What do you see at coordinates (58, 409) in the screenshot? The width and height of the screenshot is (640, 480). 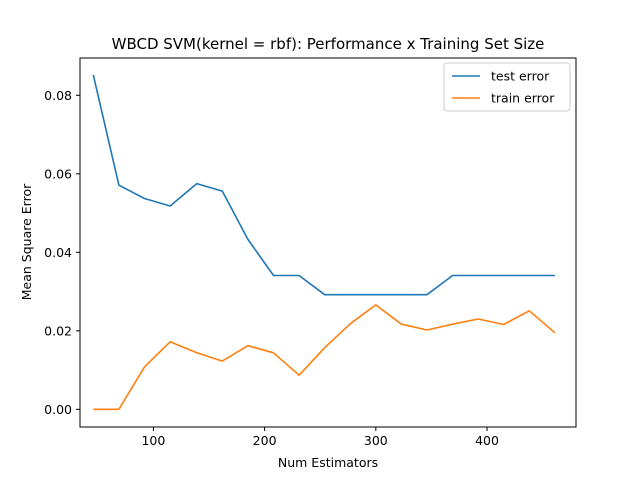 I see `y-tick-label: 0.00` at bounding box center [58, 409].